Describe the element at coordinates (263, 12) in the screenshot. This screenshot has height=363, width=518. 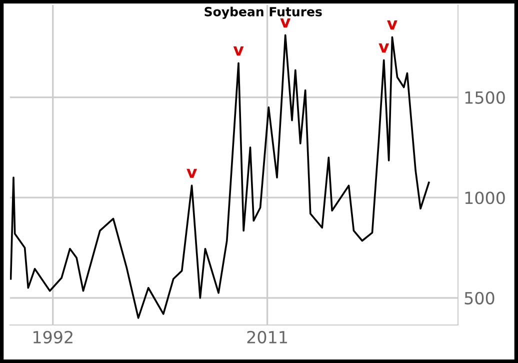
I see `chart-title: Soybean Futures` at that location.